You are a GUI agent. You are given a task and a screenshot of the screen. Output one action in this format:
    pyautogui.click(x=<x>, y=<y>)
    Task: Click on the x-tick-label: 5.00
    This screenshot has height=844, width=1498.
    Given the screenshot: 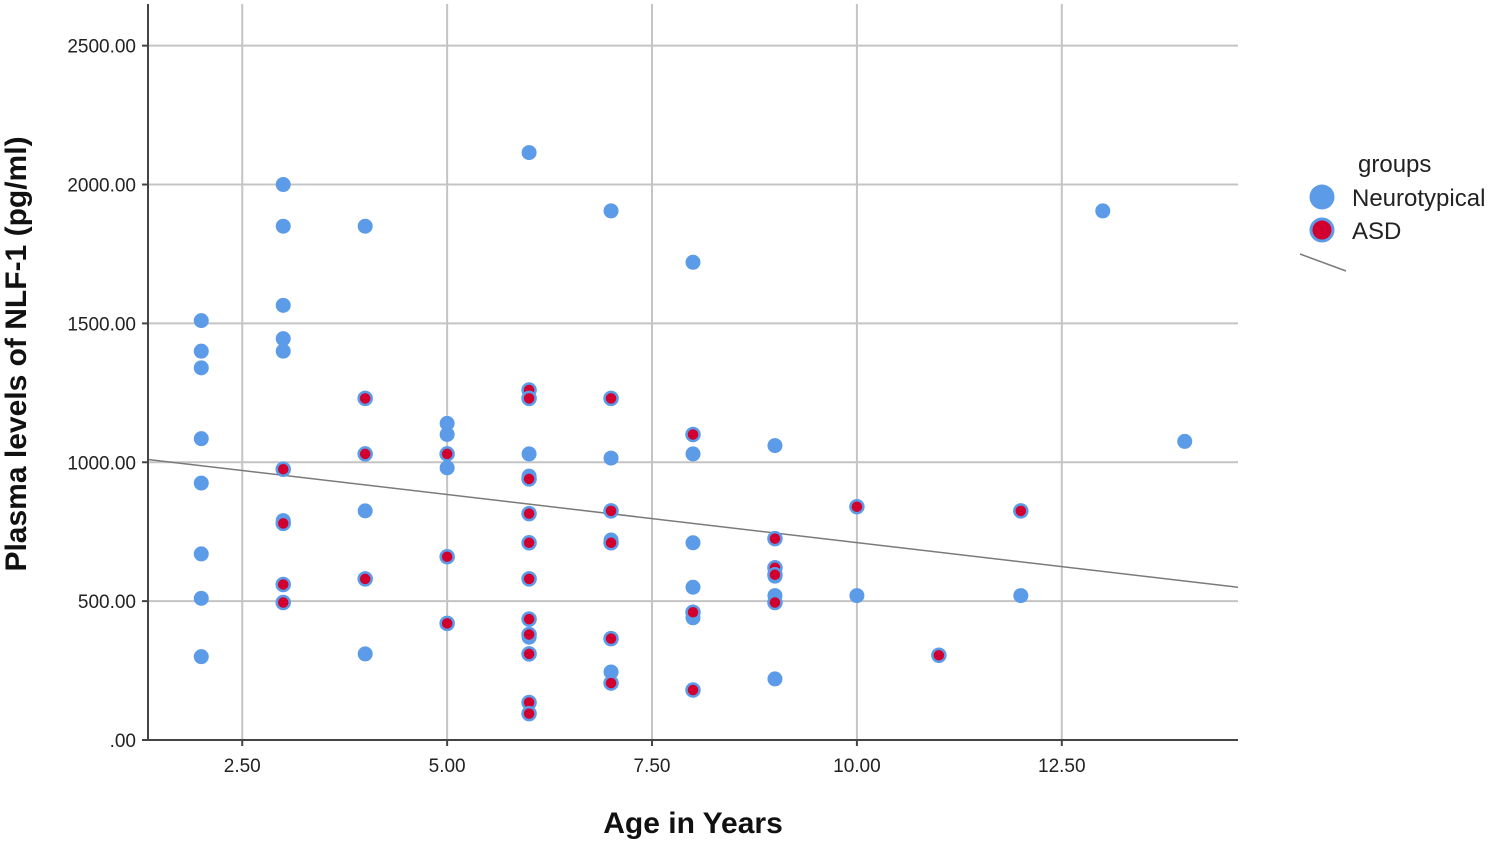 What is the action you would take?
    pyautogui.click(x=447, y=766)
    